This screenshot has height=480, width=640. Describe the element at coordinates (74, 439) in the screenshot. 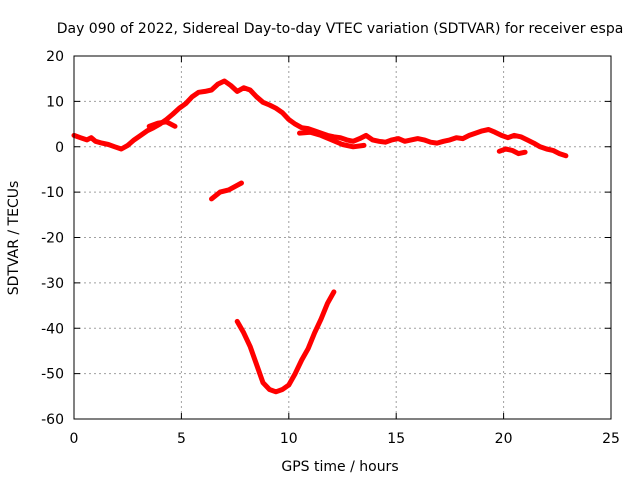

I see `x-tick-label: 0` at that location.